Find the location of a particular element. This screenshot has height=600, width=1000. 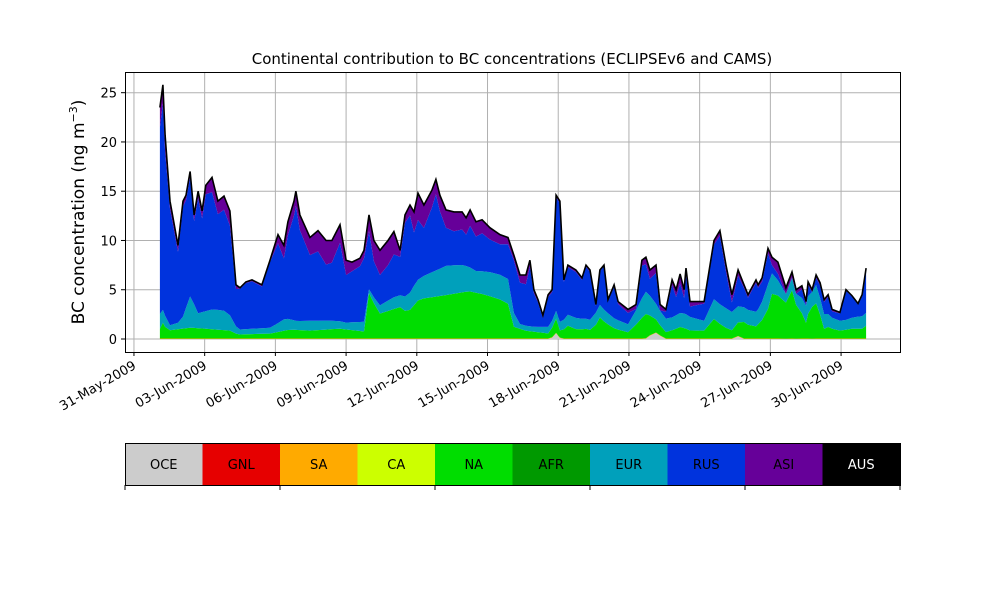

legend-swatch-oce is located at coordinates (164, 464).